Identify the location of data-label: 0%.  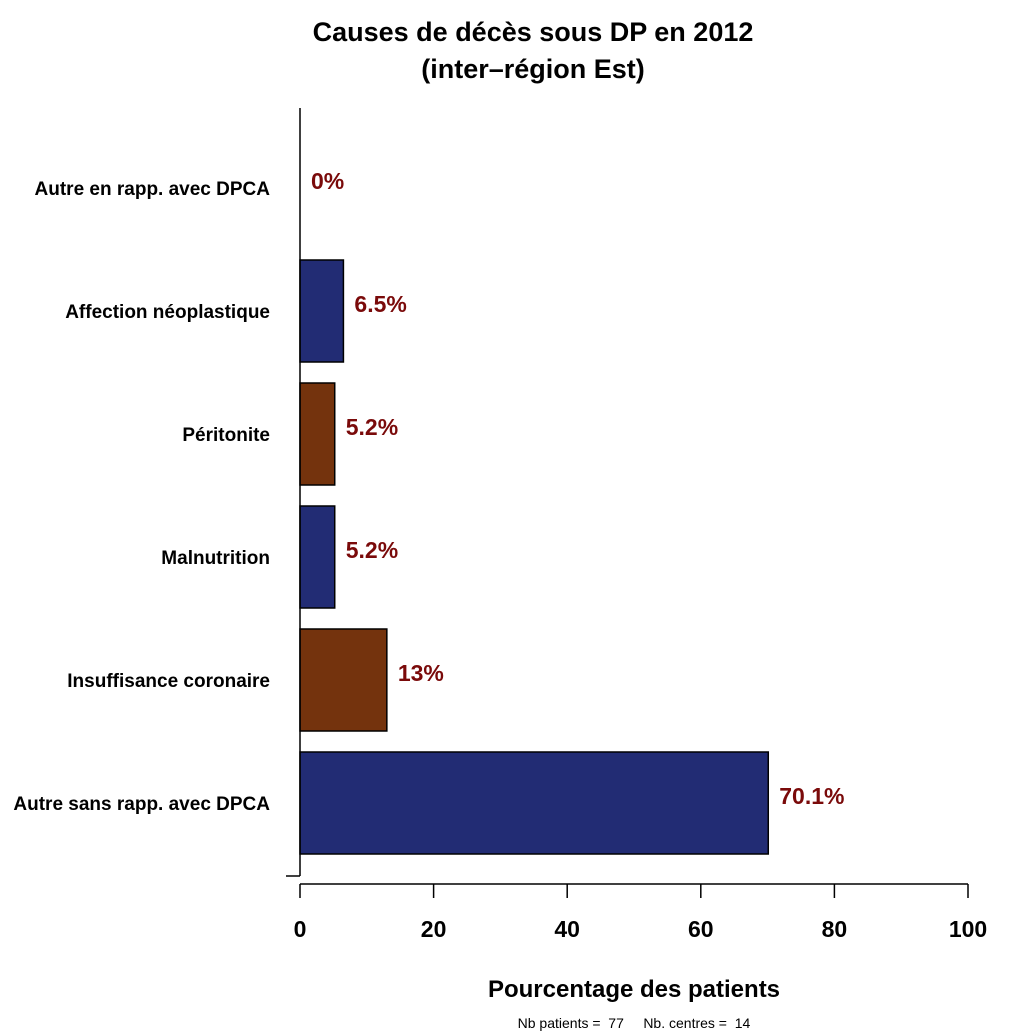
(327, 181).